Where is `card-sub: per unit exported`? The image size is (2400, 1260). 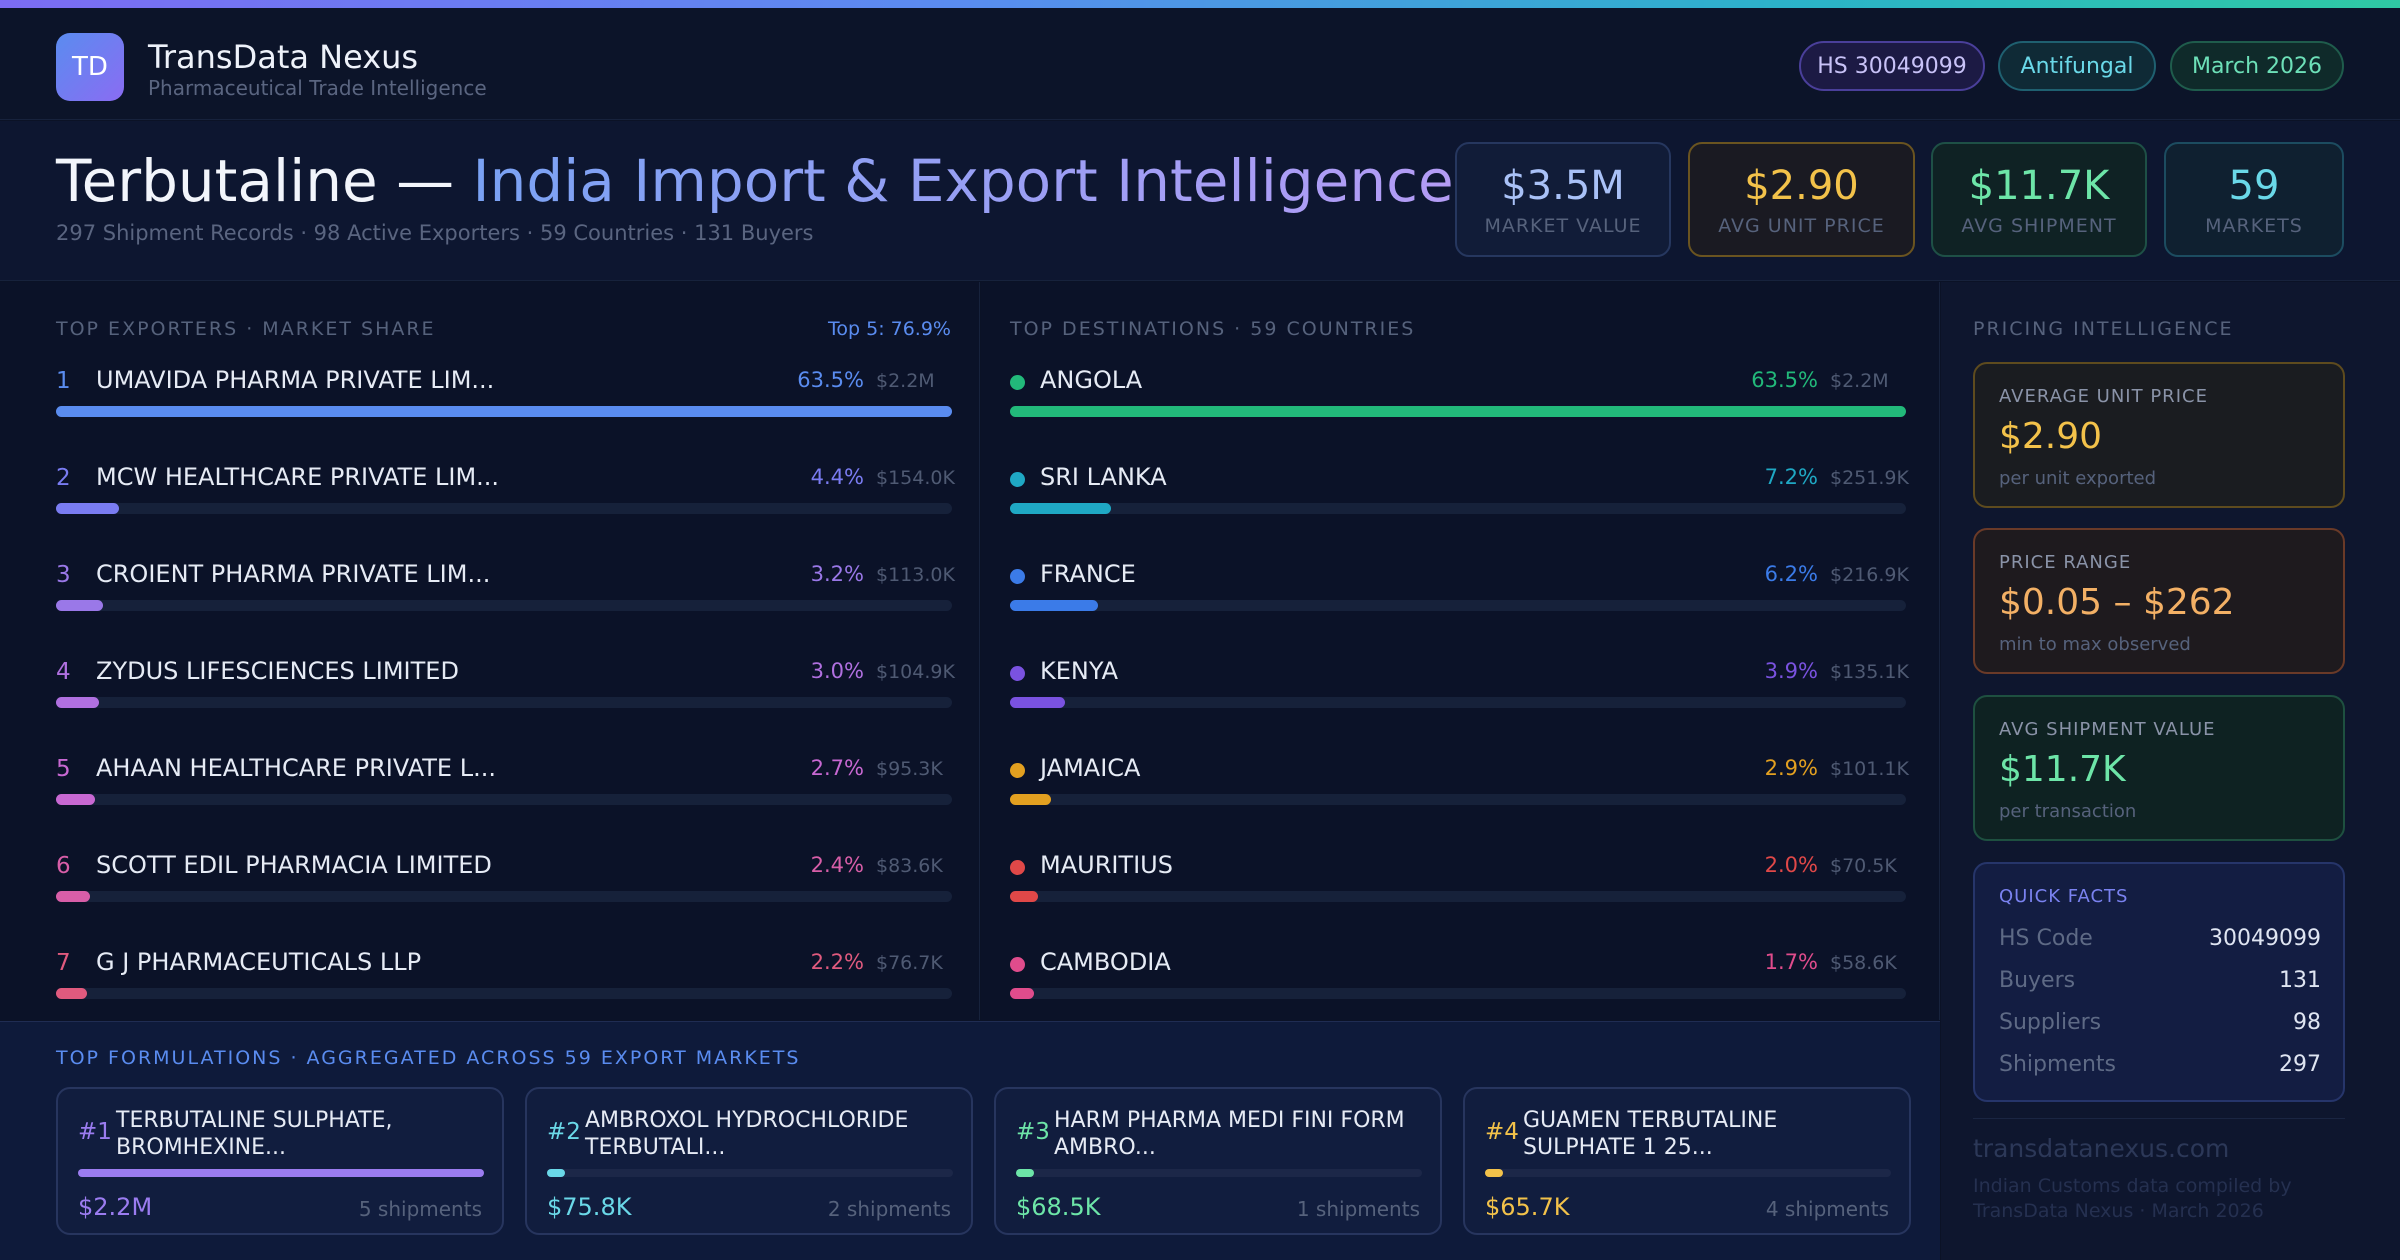 card-sub: per unit exported is located at coordinates (2078, 478).